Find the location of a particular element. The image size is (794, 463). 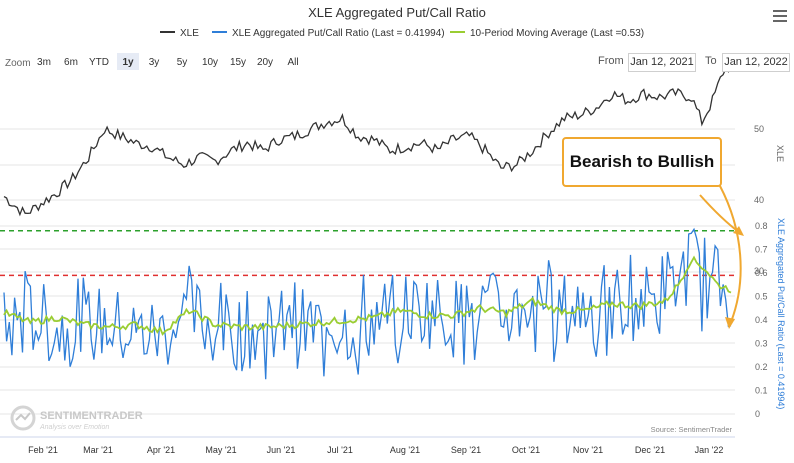

upper-tick-label: 30 is located at coordinates (759, 271).